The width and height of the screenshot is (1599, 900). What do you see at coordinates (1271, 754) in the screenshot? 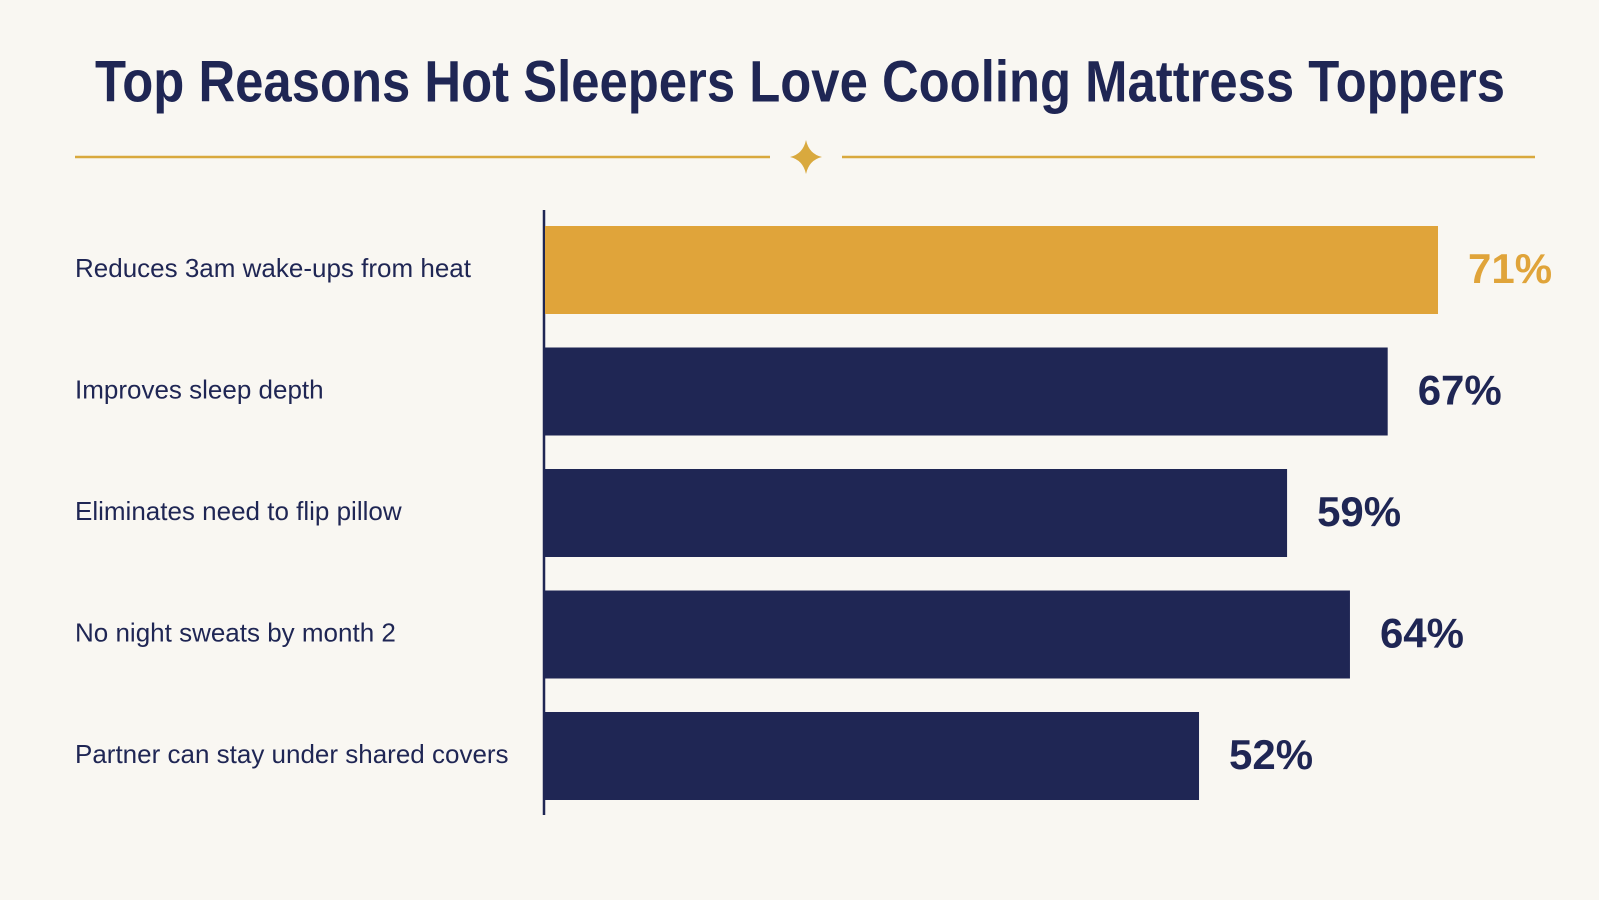
I see `value-label: 52%` at bounding box center [1271, 754].